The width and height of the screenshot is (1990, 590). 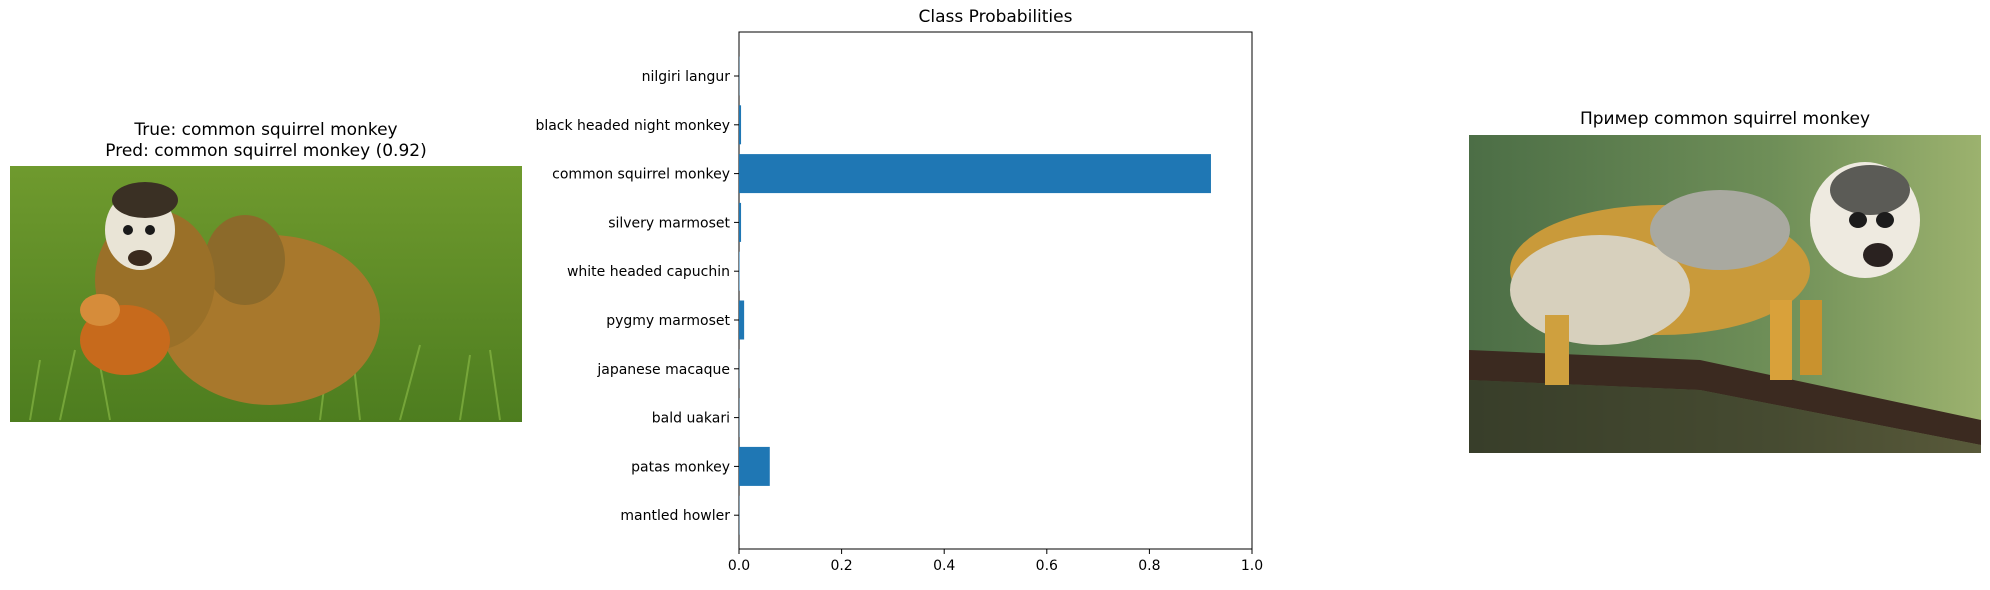 What do you see at coordinates (266, 130) in the screenshot?
I see `true-label: True: common squirrel monkey` at bounding box center [266, 130].